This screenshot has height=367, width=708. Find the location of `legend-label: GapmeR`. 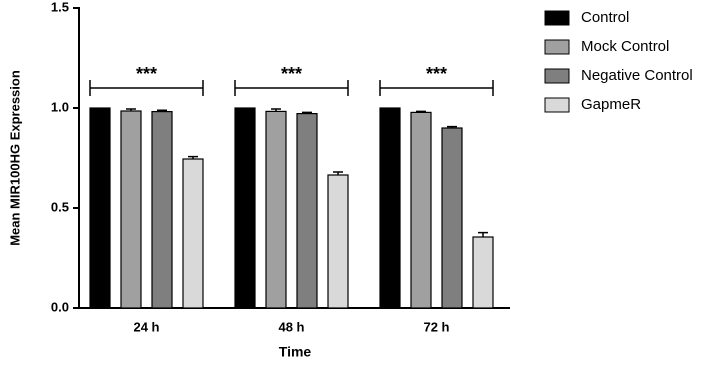

legend-label: GapmeR is located at coordinates (611, 104).